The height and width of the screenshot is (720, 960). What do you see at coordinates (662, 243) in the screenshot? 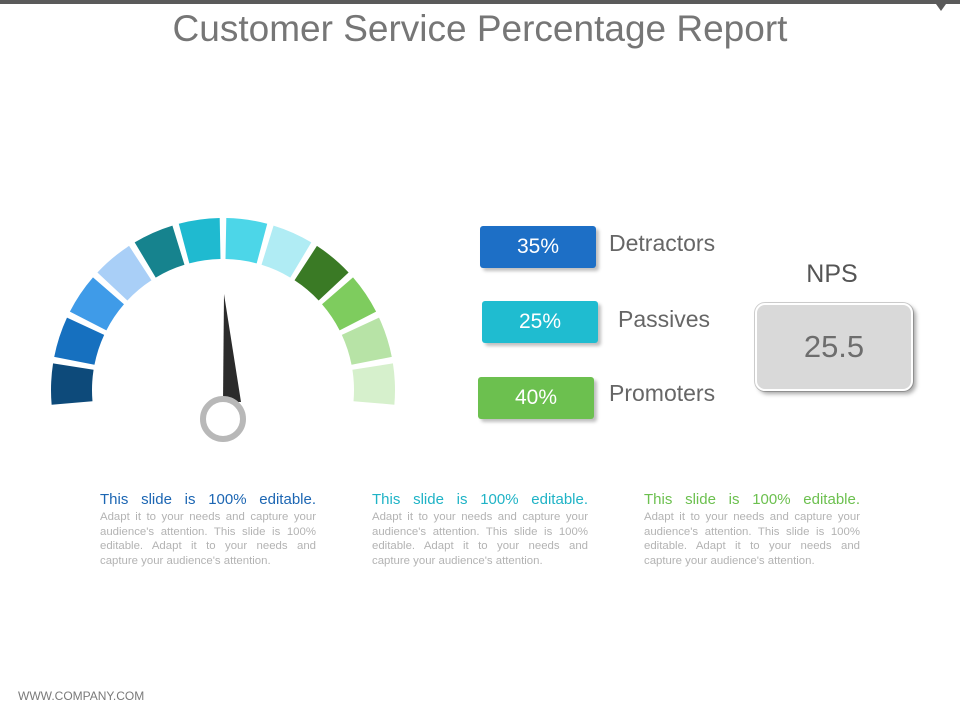
I see `detractors-label: Detractors` at bounding box center [662, 243].